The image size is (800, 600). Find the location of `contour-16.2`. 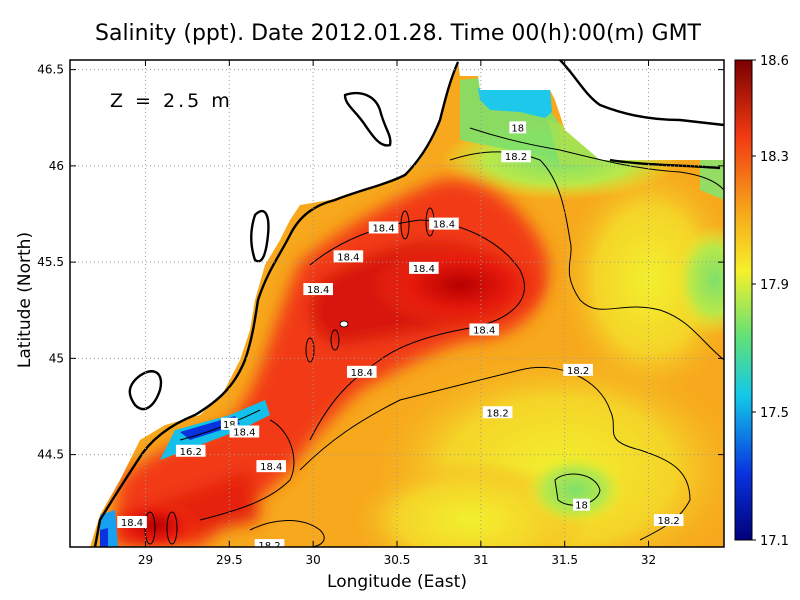

contour-16.2 is located at coordinates (220, 425).